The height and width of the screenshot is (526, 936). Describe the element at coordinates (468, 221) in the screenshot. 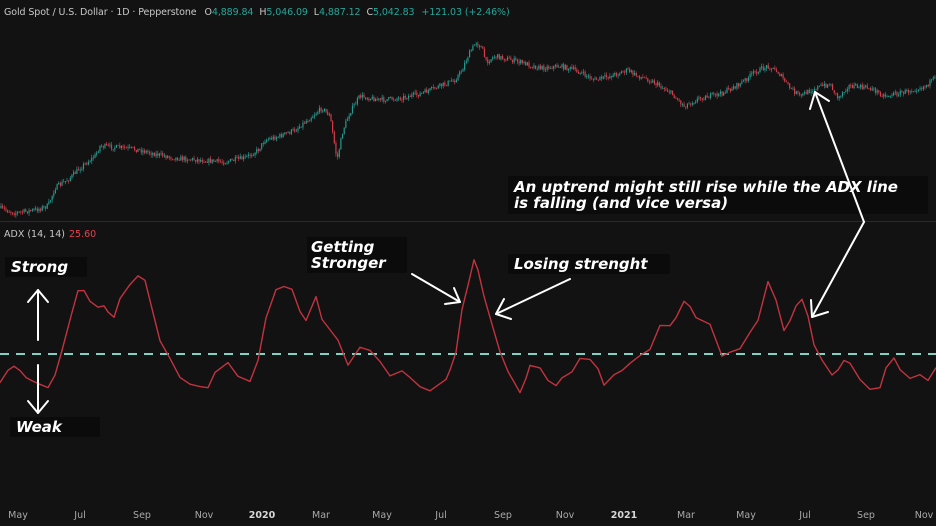

I see `pane-divider` at that location.